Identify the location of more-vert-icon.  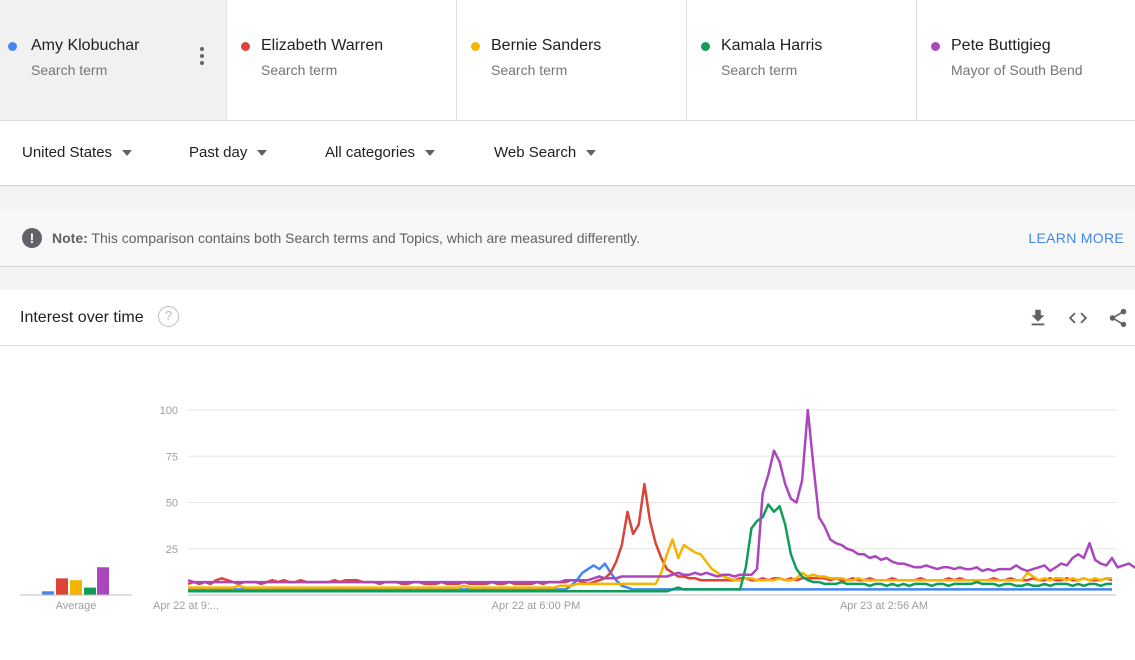
(202, 56).